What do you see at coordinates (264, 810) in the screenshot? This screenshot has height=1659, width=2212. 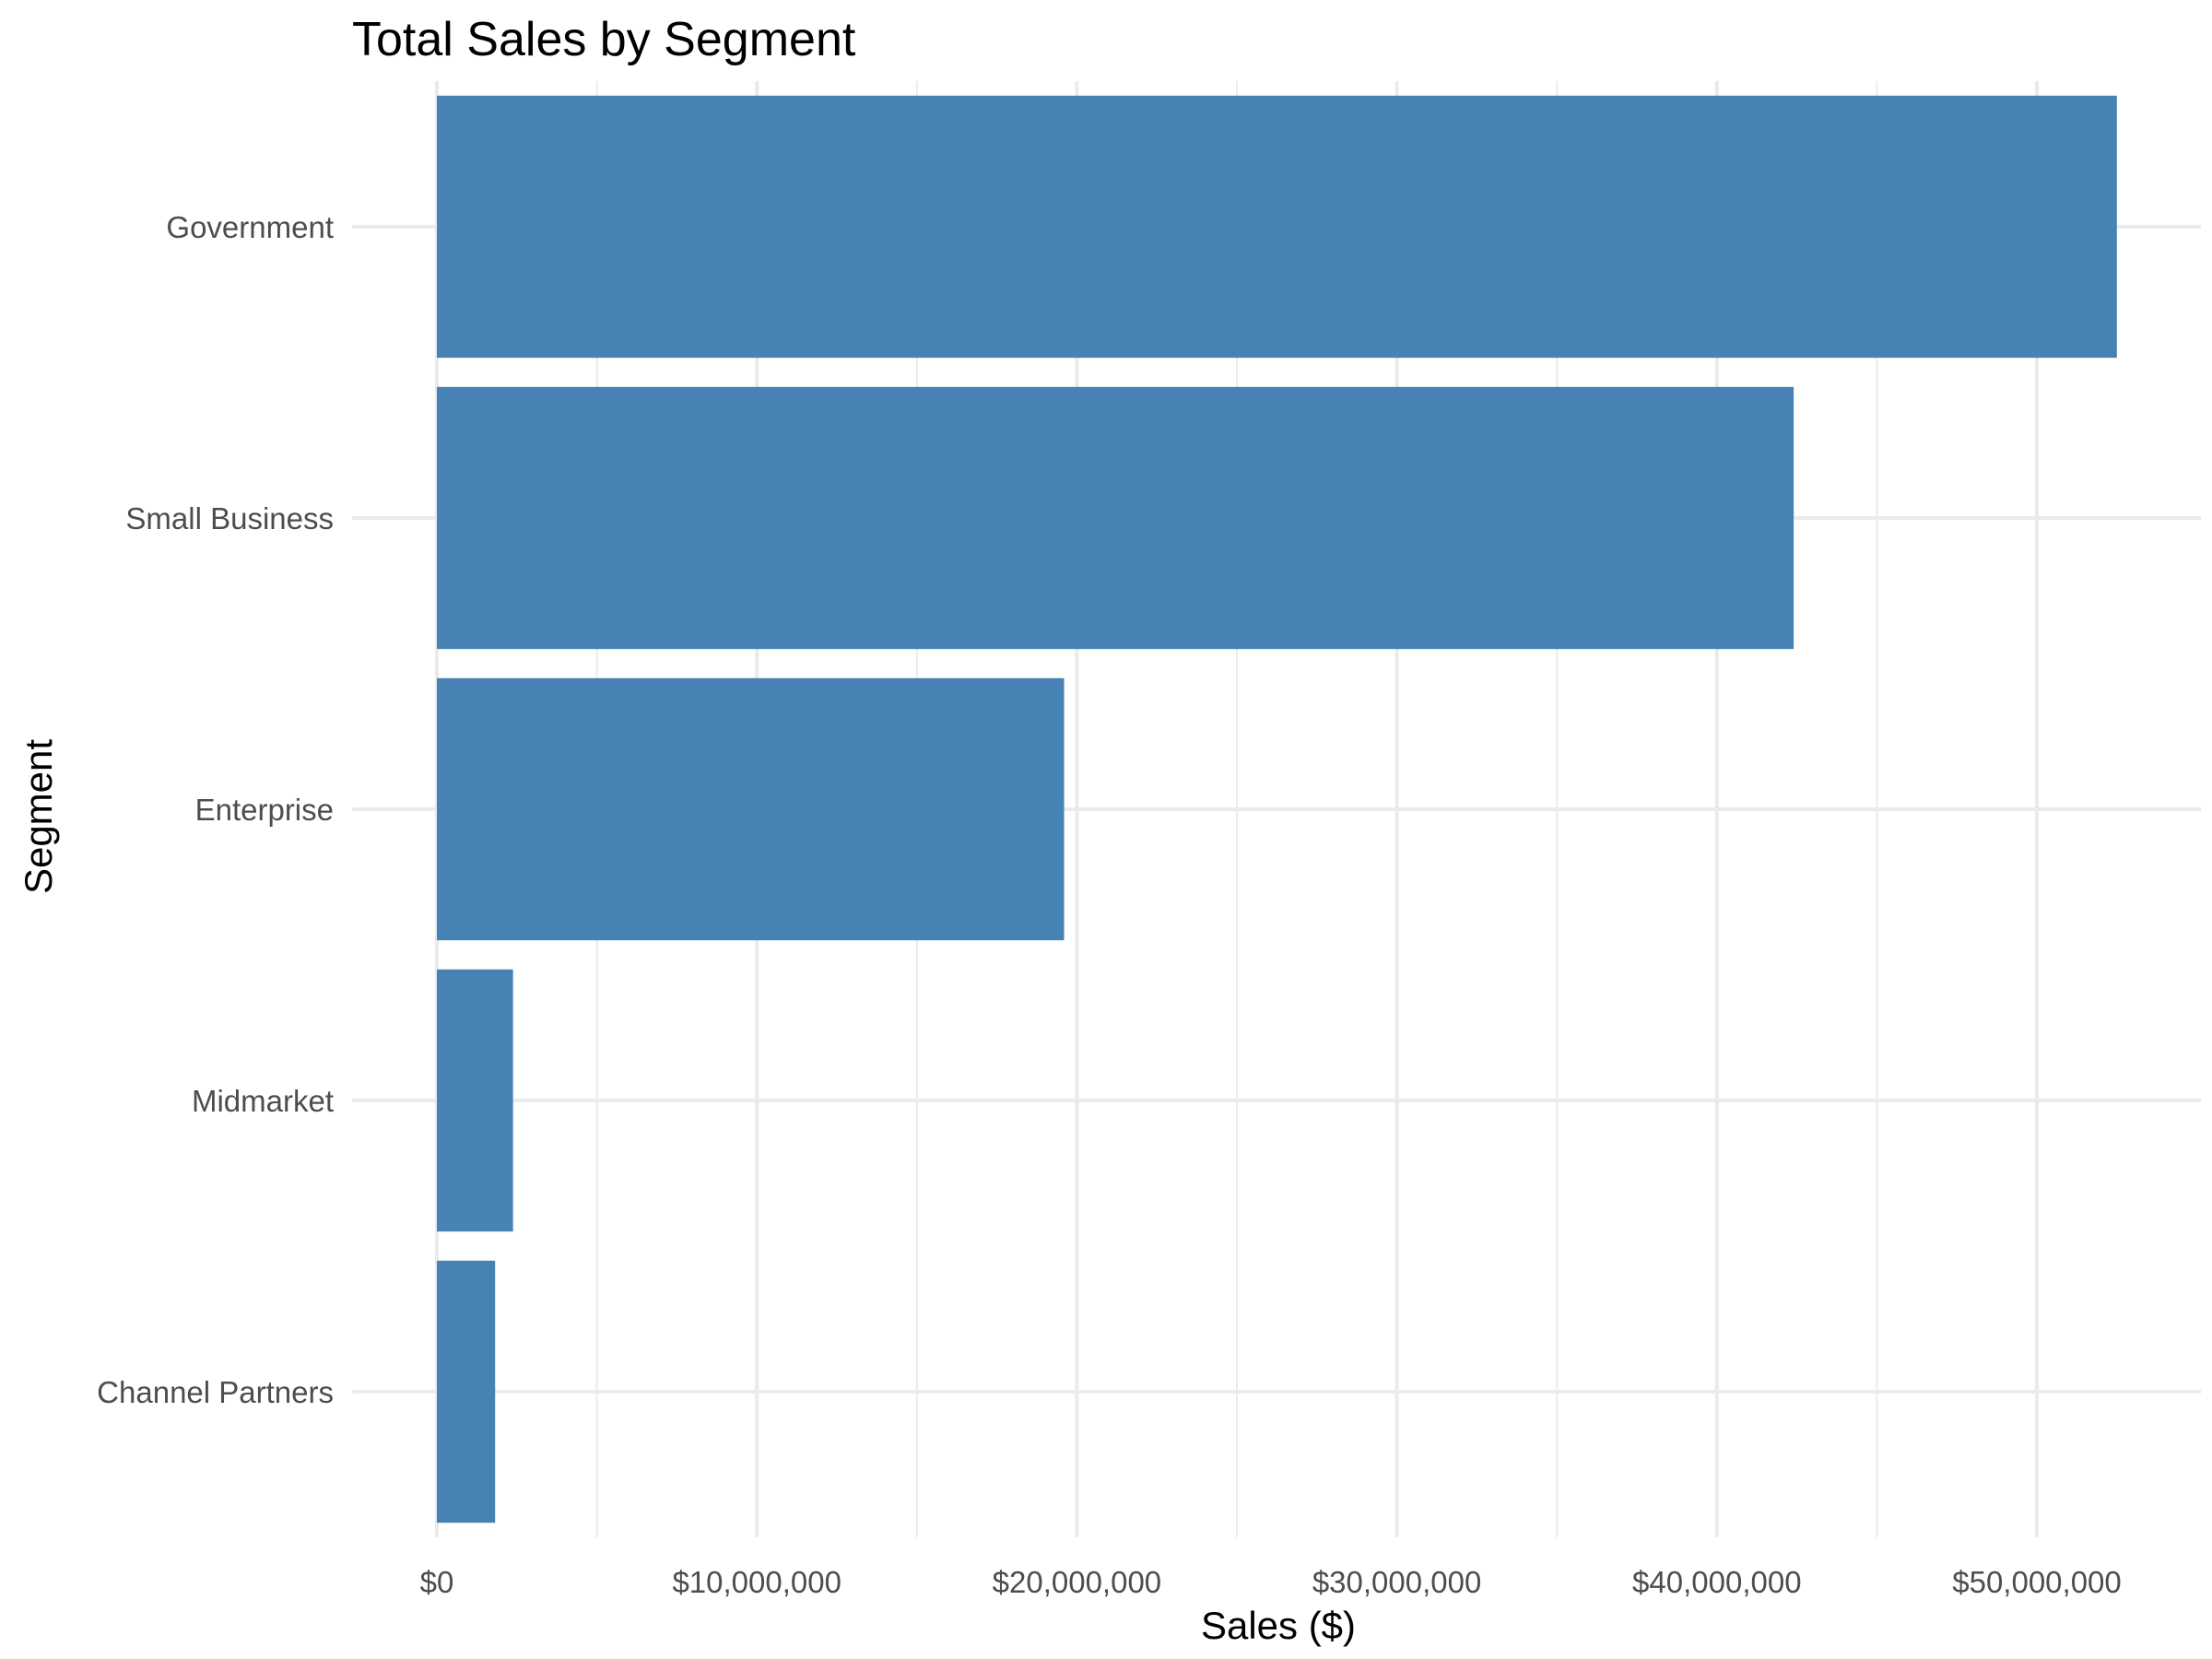 I see `y-tick-label: Enterprise` at bounding box center [264, 810].